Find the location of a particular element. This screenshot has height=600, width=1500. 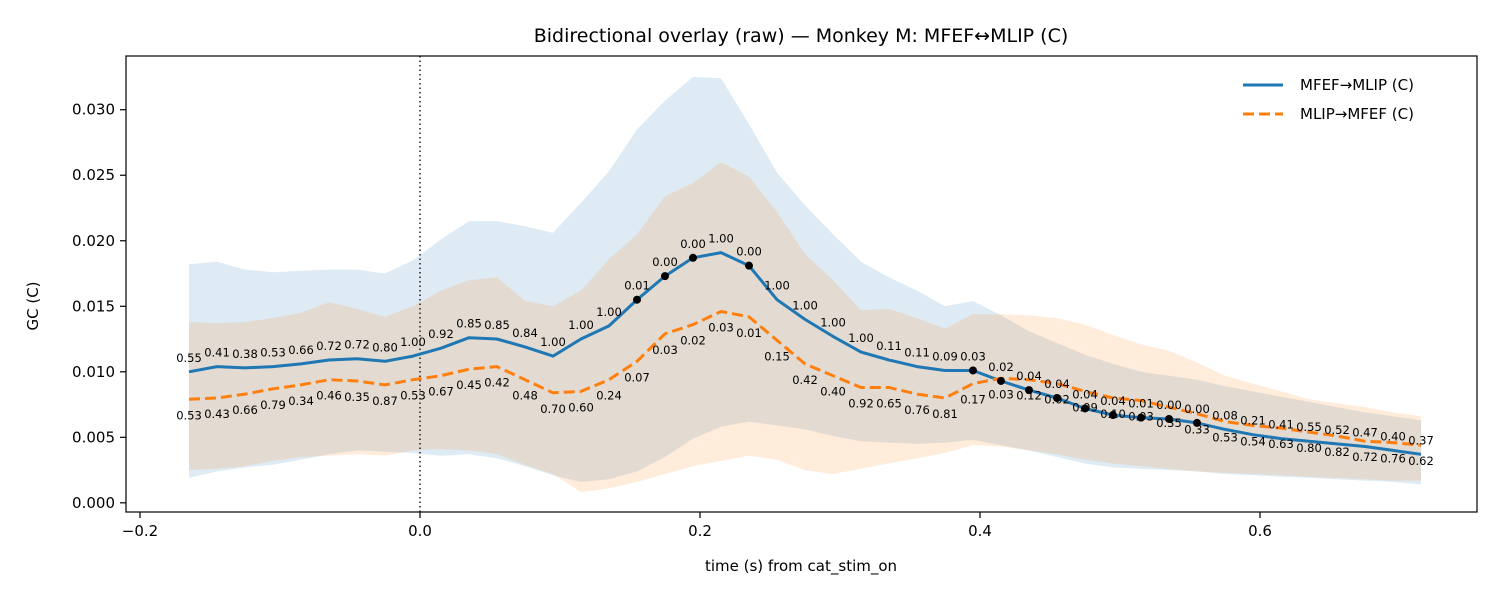

data-label: 0.10 is located at coordinates (1113, 414).